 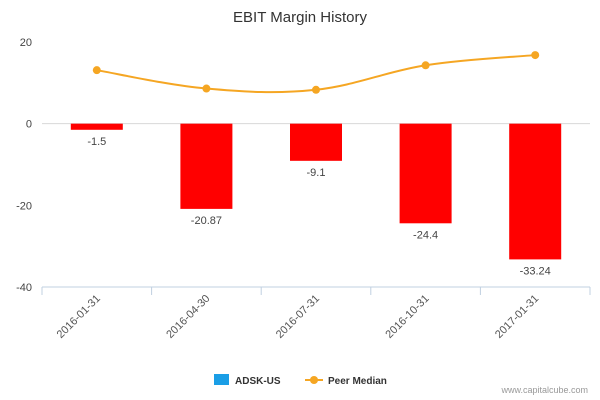 I want to click on x-tick-label: 2016-01-31, so click(x=79, y=317).